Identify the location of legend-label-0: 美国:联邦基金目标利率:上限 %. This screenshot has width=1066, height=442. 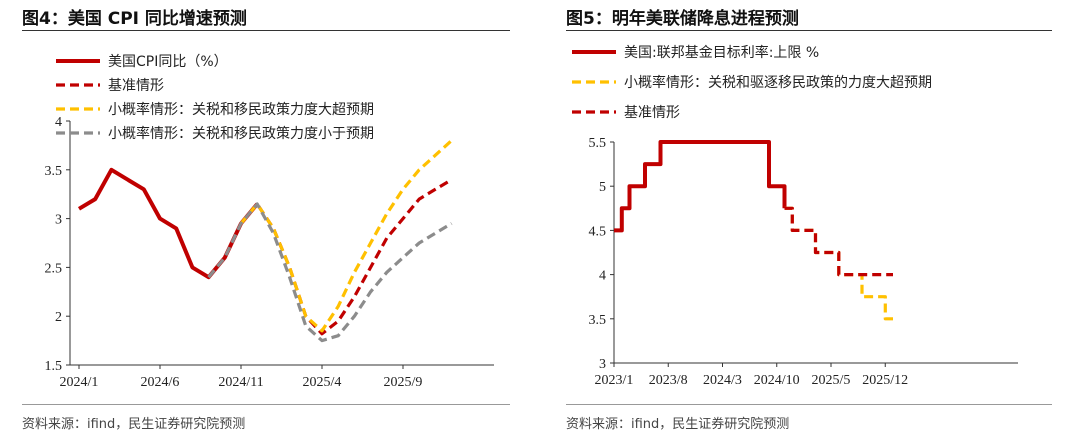
(721, 52).